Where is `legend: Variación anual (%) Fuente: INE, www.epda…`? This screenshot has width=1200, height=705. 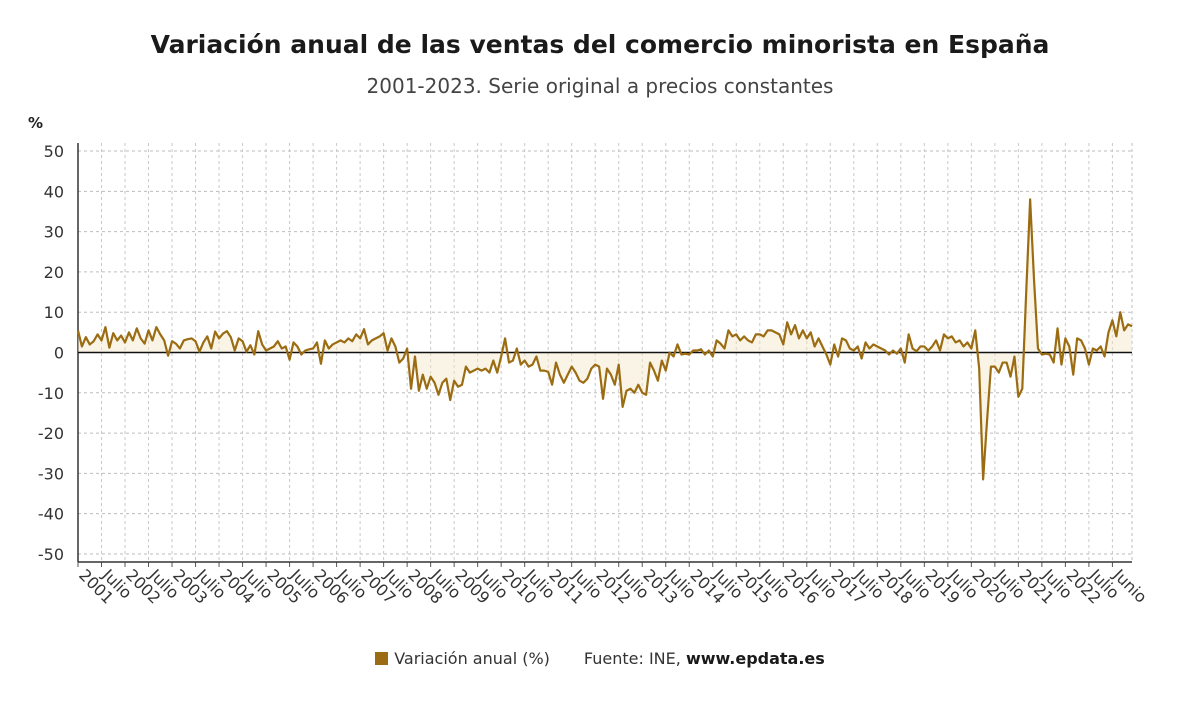
legend: Variación anual (%) Fuente: INE, www.epda… is located at coordinates (600, 658).